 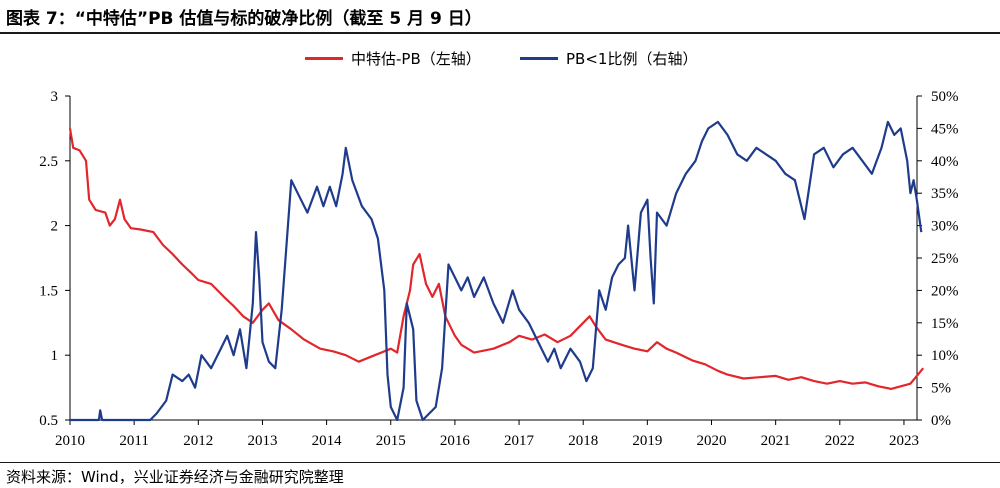 I want to click on x-tick-label: 2014, so click(x=327, y=441).